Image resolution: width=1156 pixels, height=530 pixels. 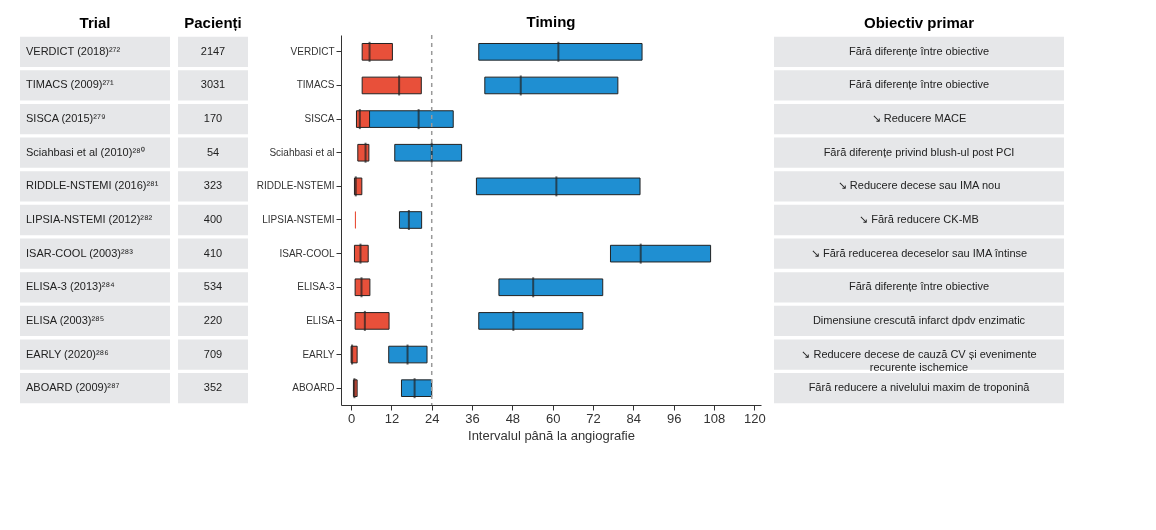 I want to click on y-tick-label: ELISA-3, so click(x=316, y=287).